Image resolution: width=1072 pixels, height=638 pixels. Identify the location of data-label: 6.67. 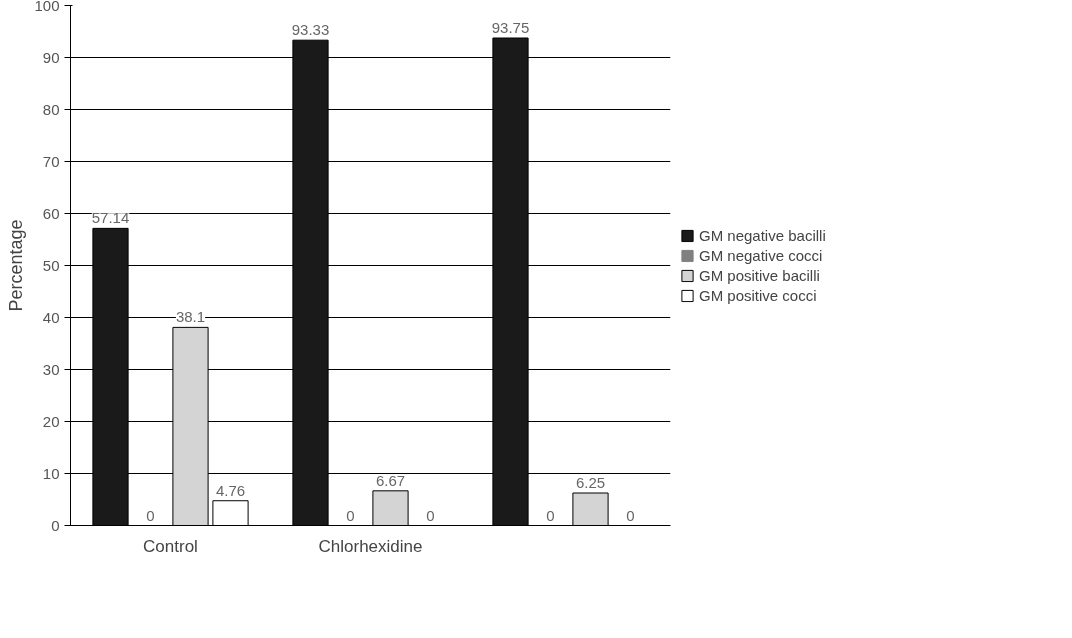
(390, 480).